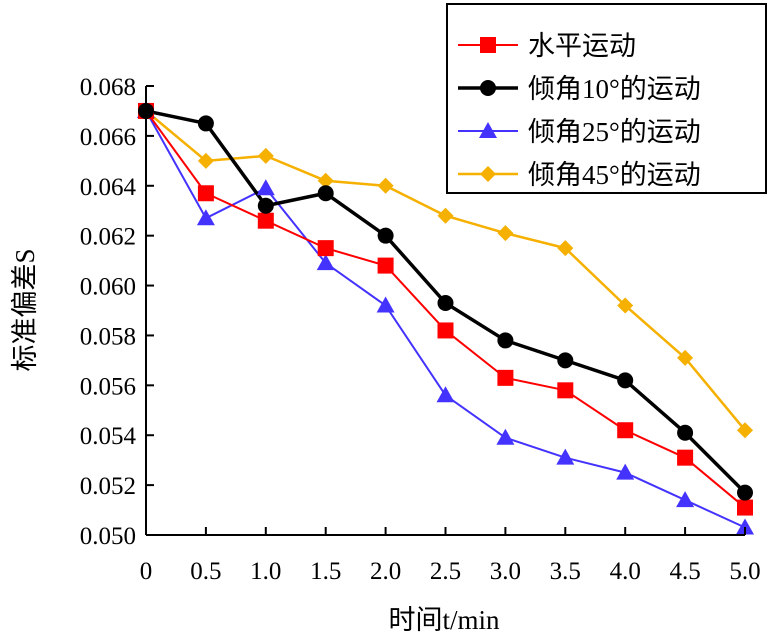 Image resolution: width=773 pixels, height=641 pixels. What do you see at coordinates (744, 571) in the screenshot?
I see `x-tick-label: 5.0` at bounding box center [744, 571].